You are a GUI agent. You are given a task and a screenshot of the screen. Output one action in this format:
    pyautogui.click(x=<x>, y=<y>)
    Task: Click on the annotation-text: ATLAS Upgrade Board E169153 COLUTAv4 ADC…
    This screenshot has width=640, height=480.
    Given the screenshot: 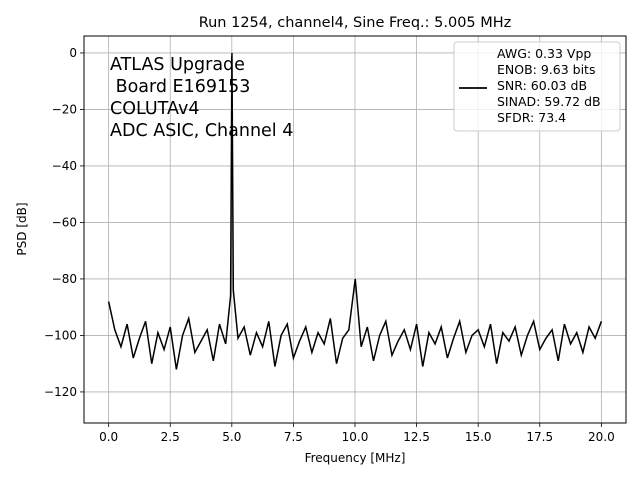 What is the action you would take?
    pyautogui.click(x=201, y=98)
    